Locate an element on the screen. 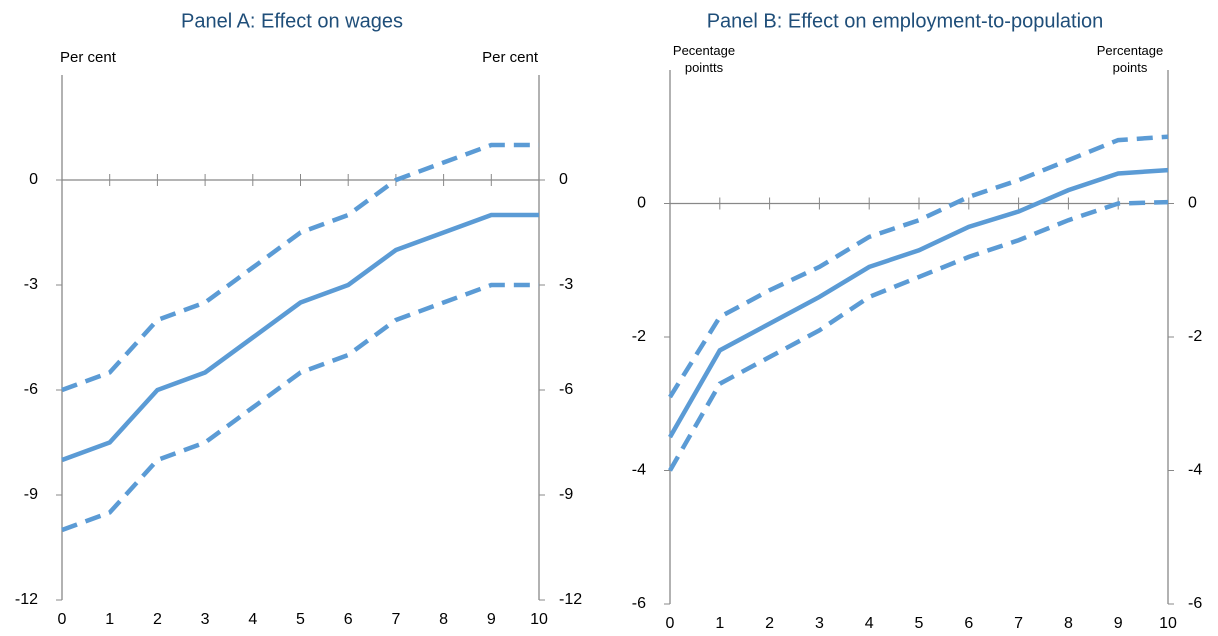 Image resolution: width=1218 pixels, height=636 pixels. y-tick-label: -2 is located at coordinates (639, 336).